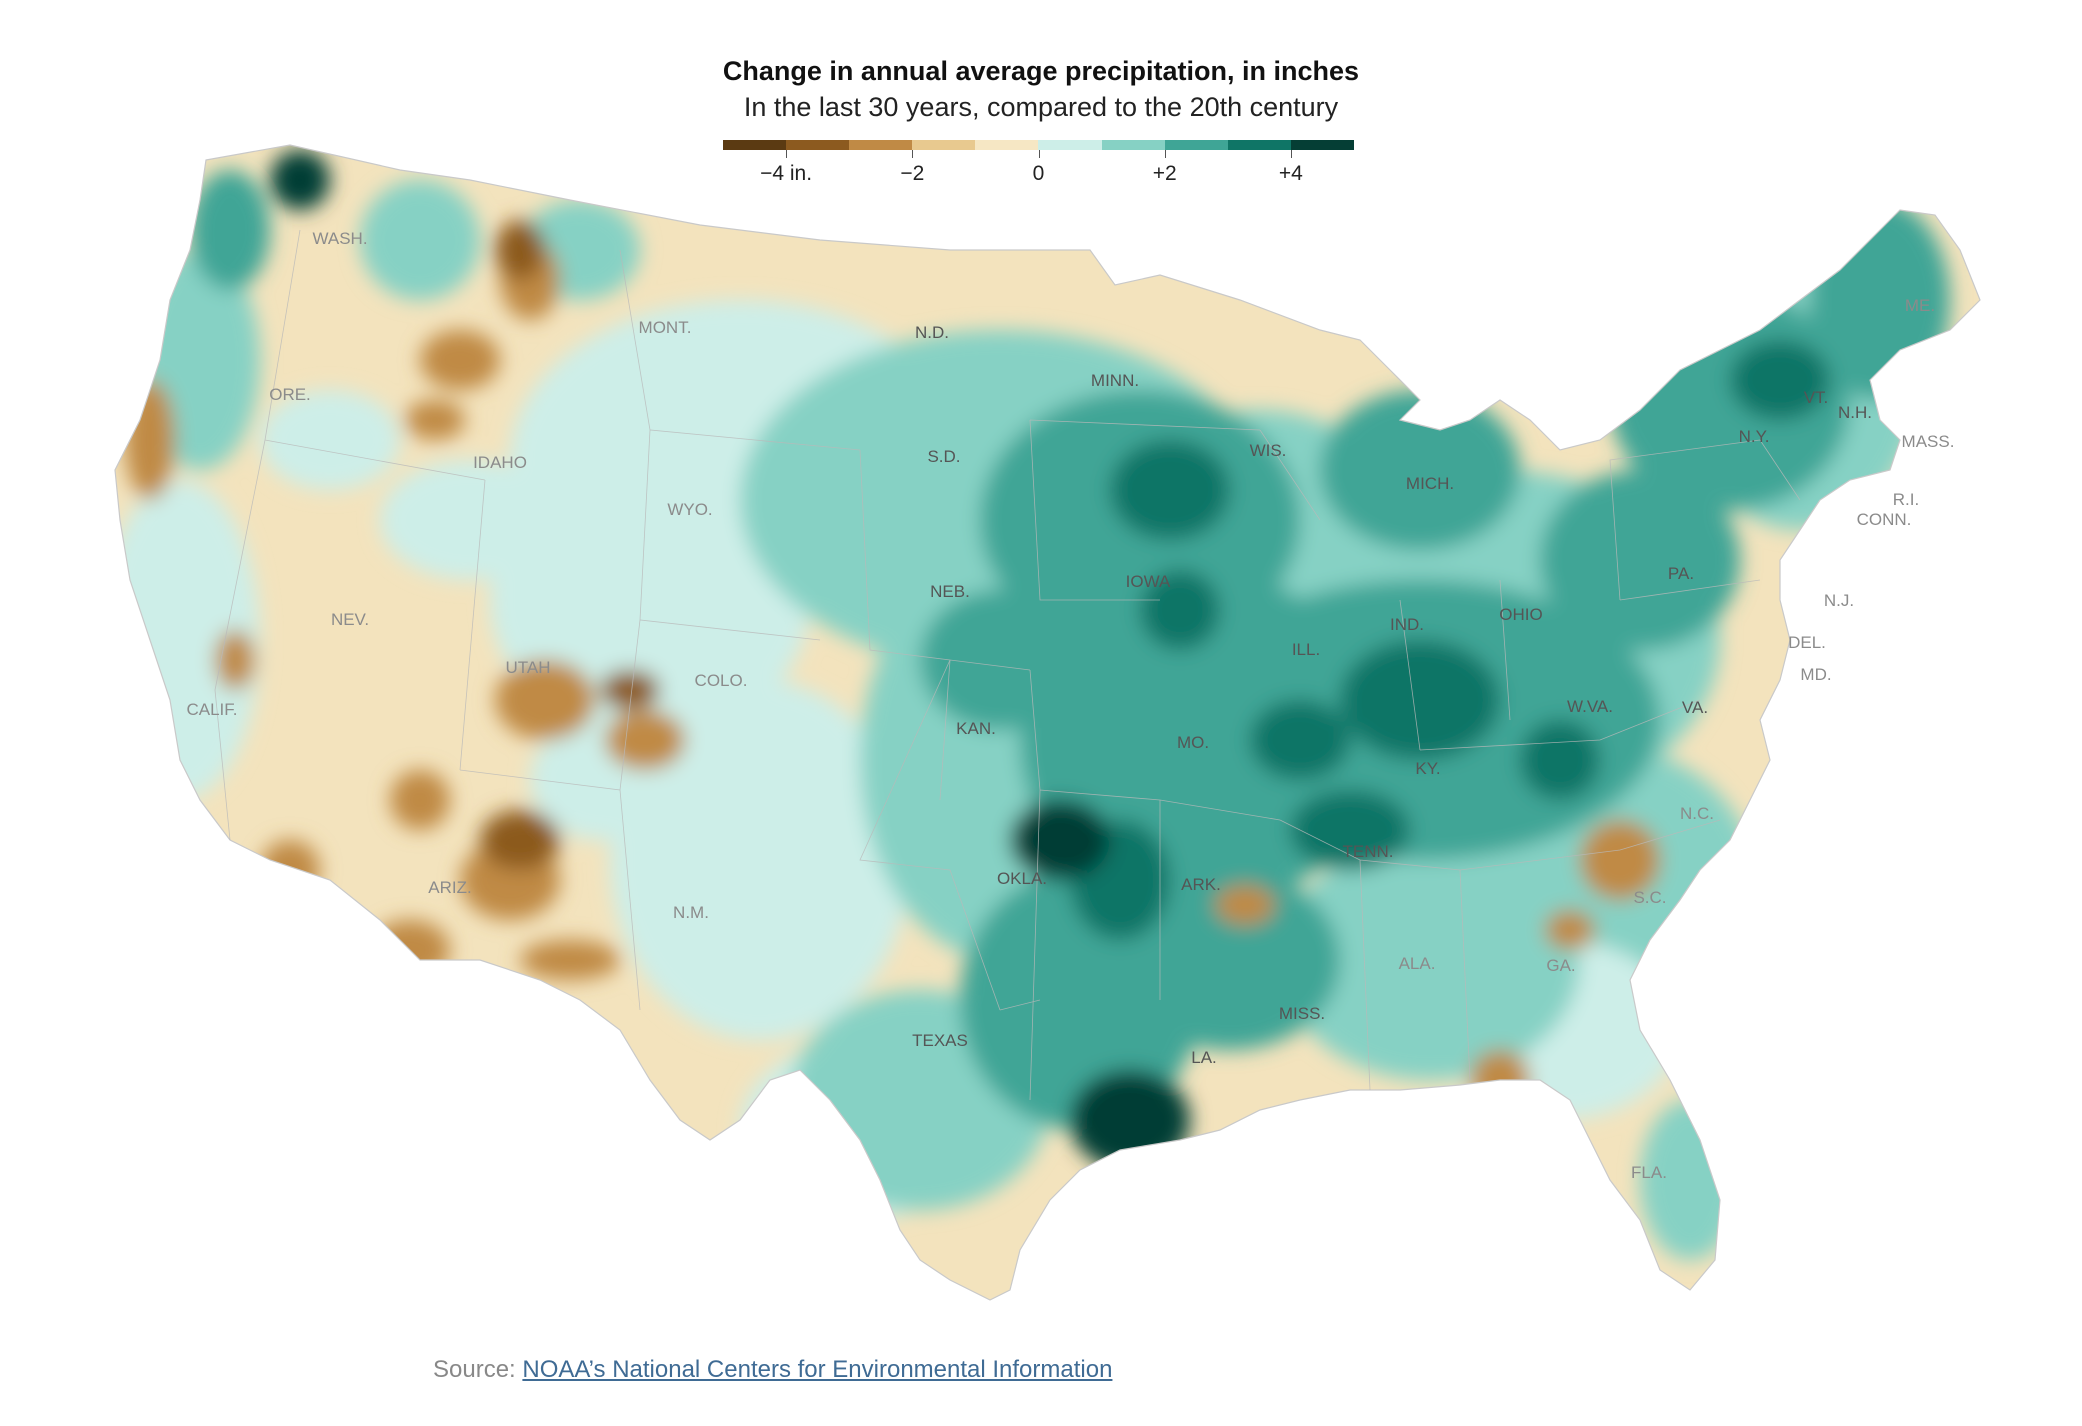 The width and height of the screenshot is (2082, 1426). What do you see at coordinates (1022, 878) in the screenshot?
I see `state-label: OKLA.` at bounding box center [1022, 878].